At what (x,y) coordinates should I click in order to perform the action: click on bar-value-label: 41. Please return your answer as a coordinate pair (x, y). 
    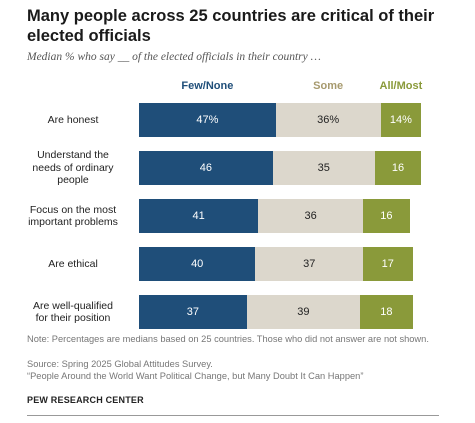
    Looking at the image, I should click on (198, 216).